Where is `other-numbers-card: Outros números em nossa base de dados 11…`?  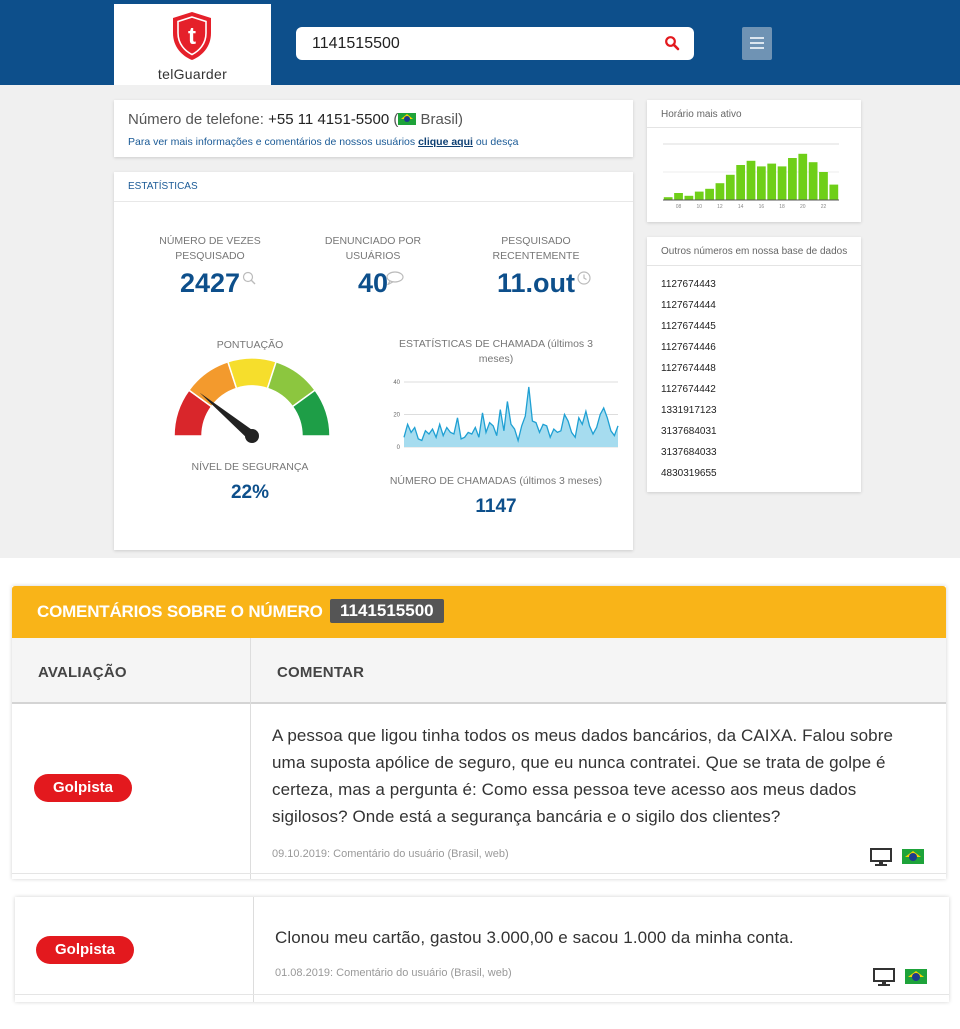
other-numbers-card: Outros números em nossa base de dados 11… is located at coordinates (754, 364).